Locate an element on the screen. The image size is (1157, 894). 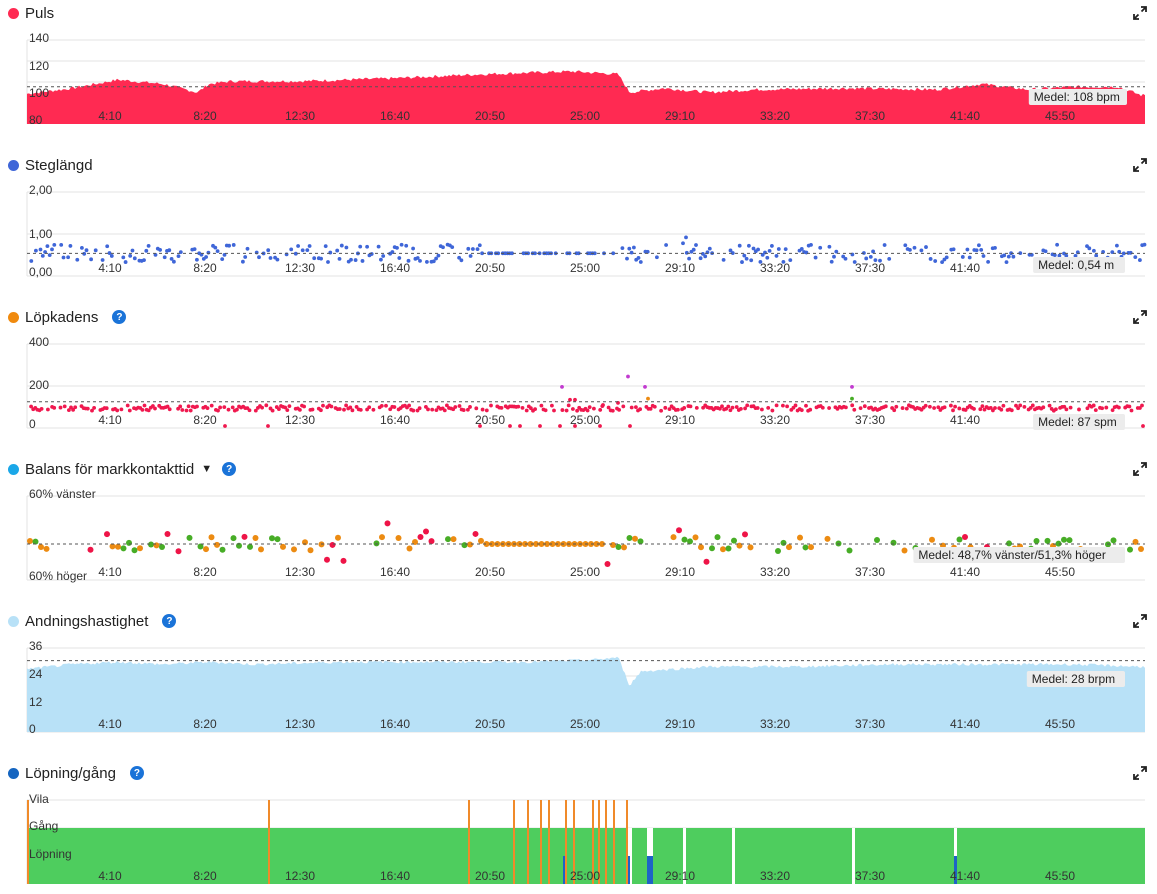
walk-marker is located at coordinates (269, 842).